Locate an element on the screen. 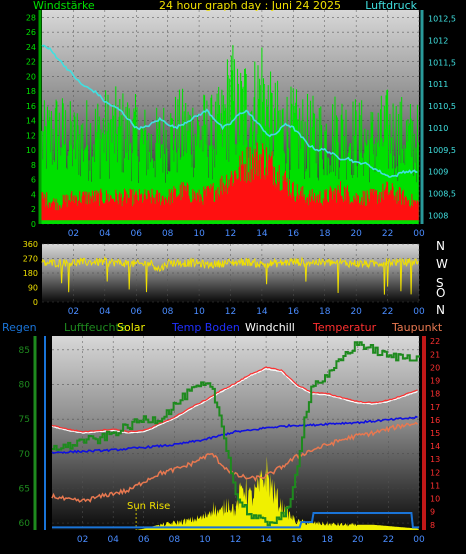 The width and height of the screenshot is (466, 554). y-tick-label-right: 1009,5 is located at coordinates (442, 150).